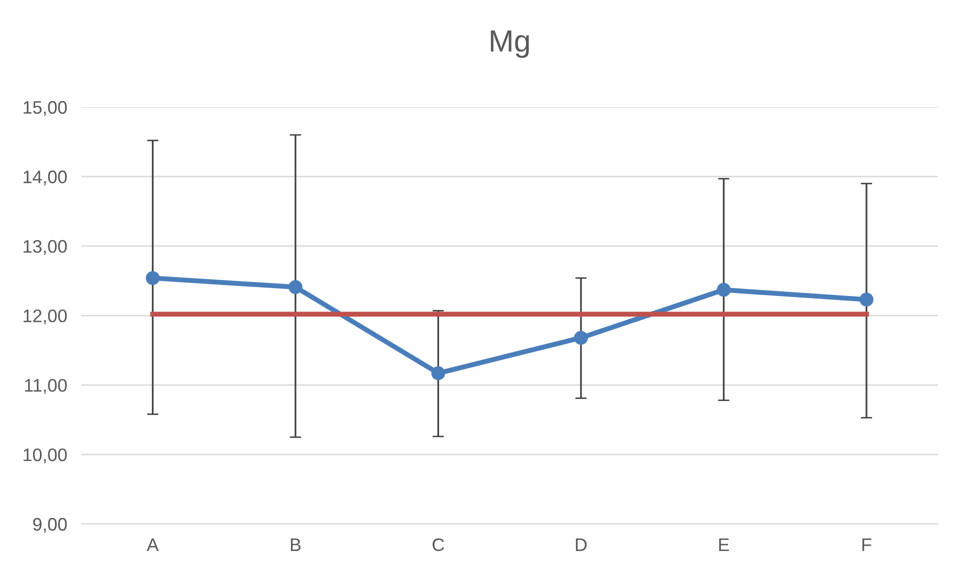  I want to click on x-tick-label: D, so click(581, 544).